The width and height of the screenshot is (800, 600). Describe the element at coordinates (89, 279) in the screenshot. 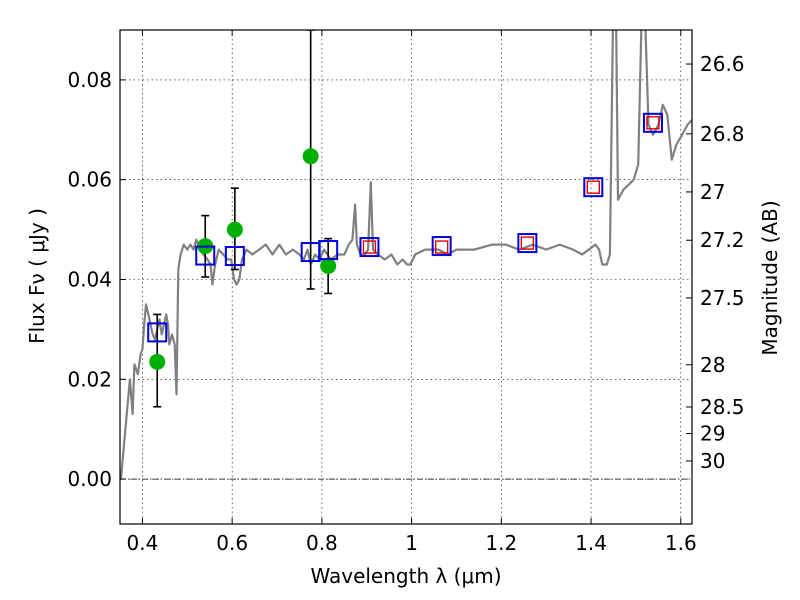

I see `y-tick-label: 0.04` at that location.